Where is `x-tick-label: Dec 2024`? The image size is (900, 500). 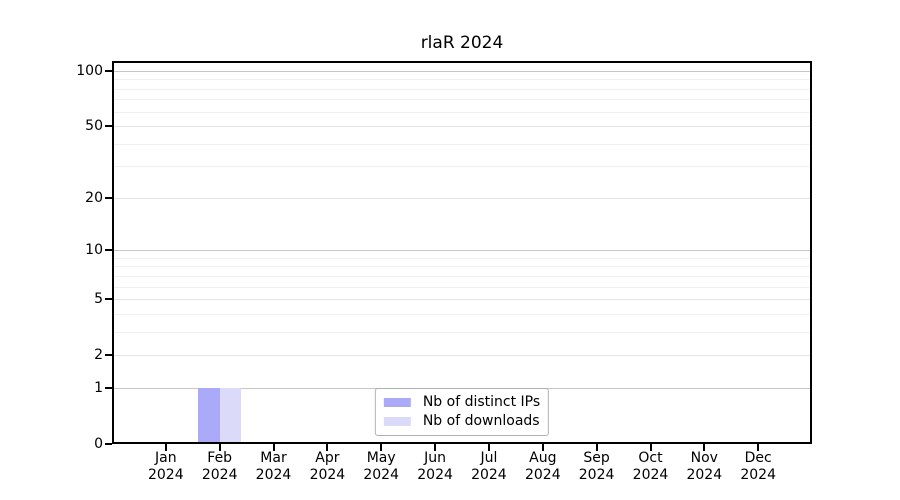
x-tick-label: Dec 2024 is located at coordinates (758, 467).